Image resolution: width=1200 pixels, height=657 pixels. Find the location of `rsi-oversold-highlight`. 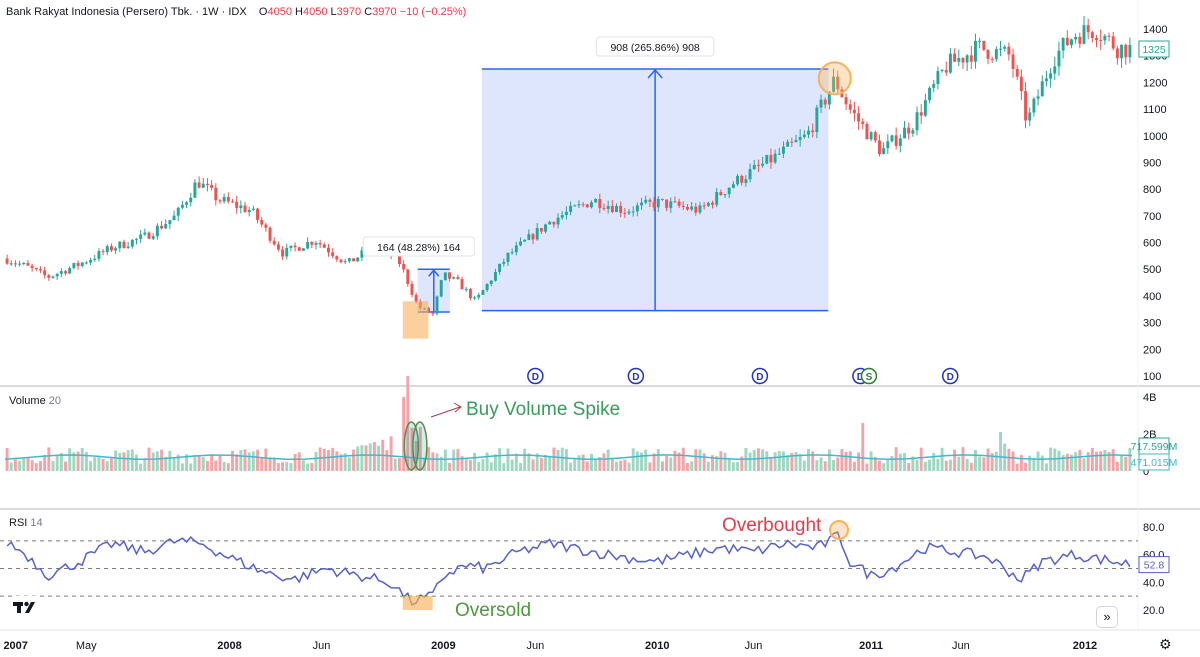

rsi-oversold-highlight is located at coordinates (417, 603).